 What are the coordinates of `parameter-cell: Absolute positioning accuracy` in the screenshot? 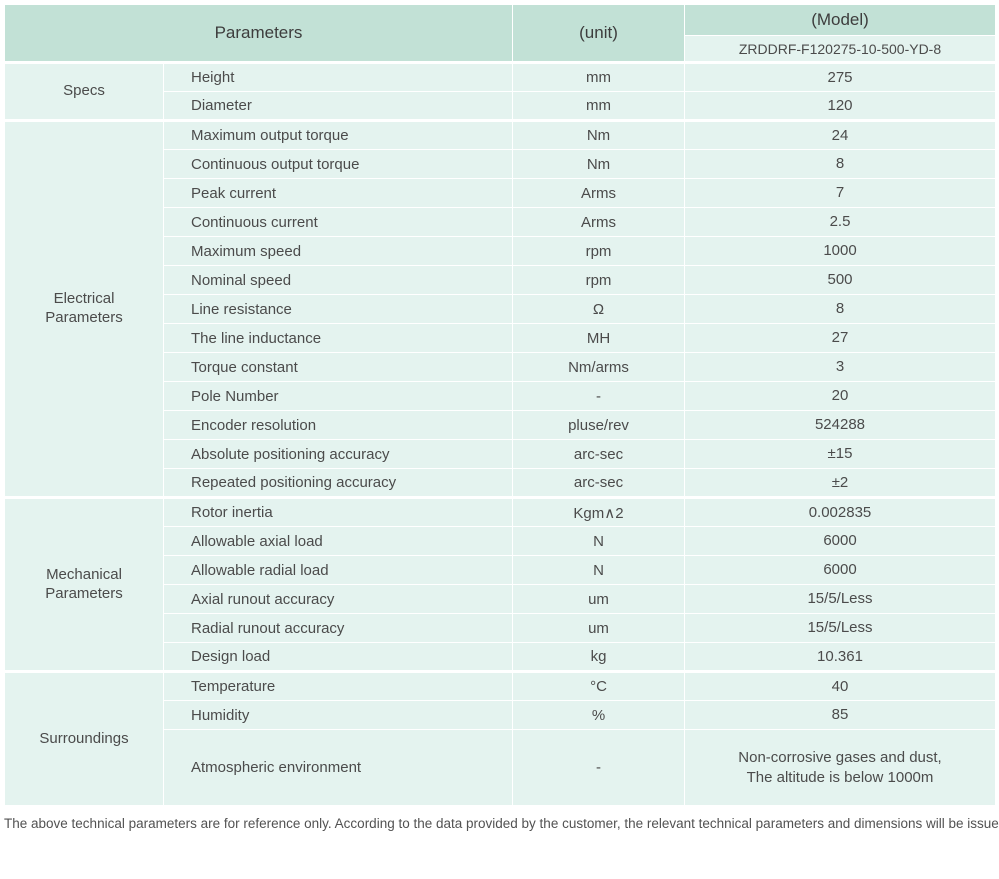 It's located at (338, 454).